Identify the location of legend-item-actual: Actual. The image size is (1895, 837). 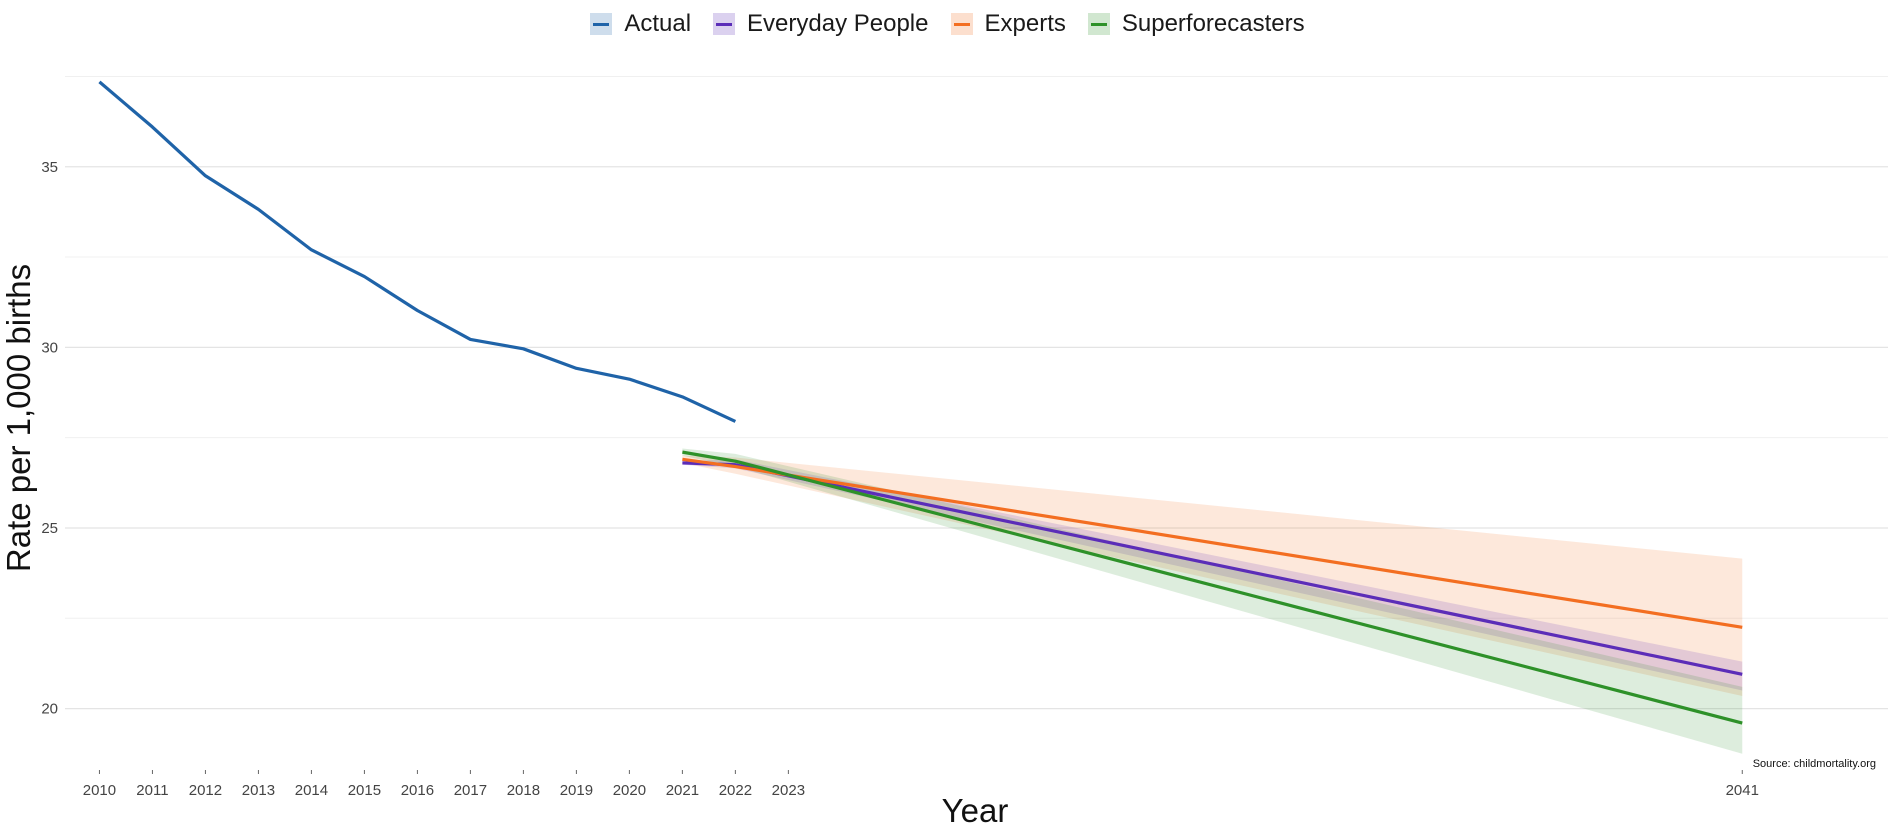
(640, 24).